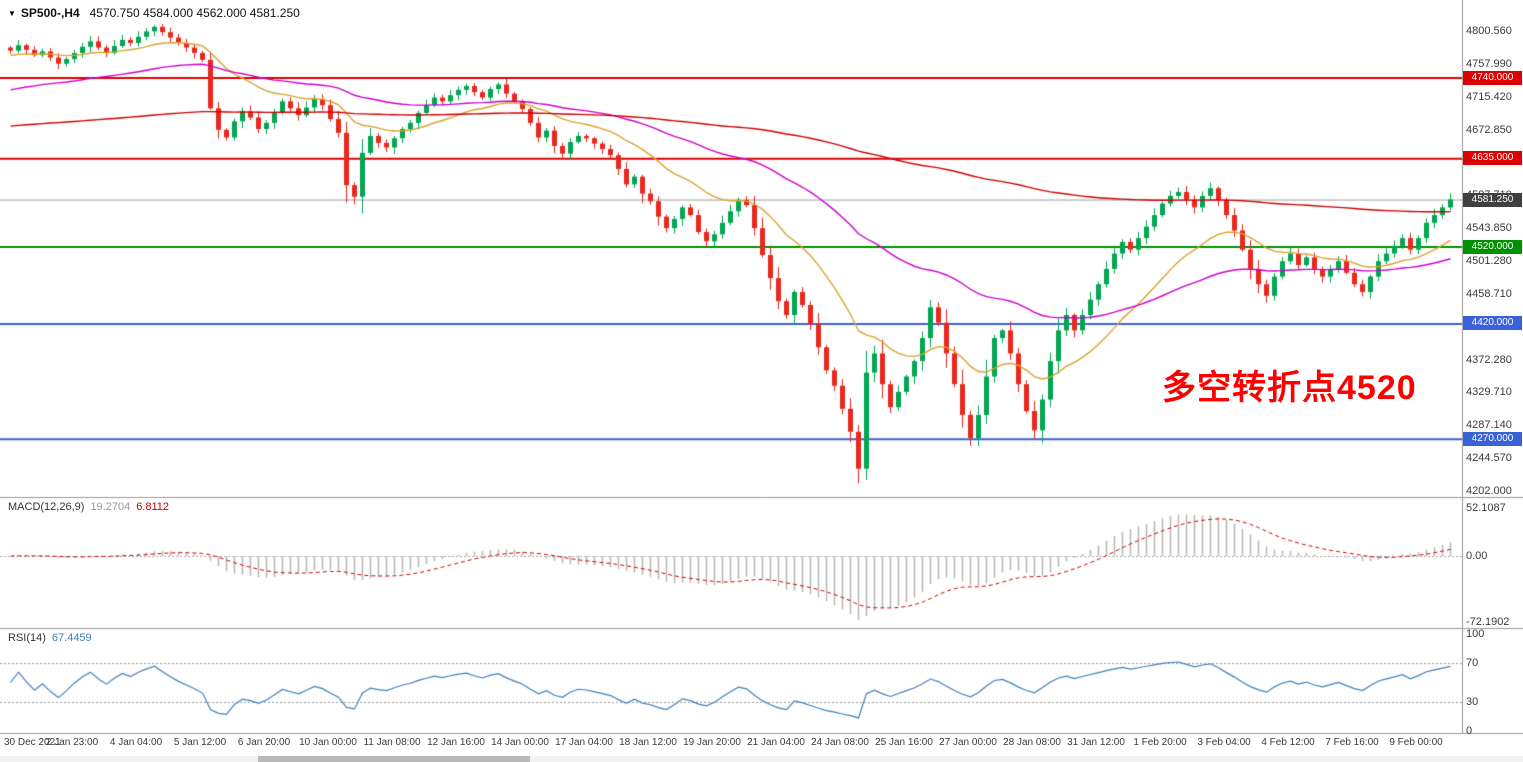  What do you see at coordinates (200, 742) in the screenshot?
I see `time-axis-label: 5 Jan 12:00` at bounding box center [200, 742].